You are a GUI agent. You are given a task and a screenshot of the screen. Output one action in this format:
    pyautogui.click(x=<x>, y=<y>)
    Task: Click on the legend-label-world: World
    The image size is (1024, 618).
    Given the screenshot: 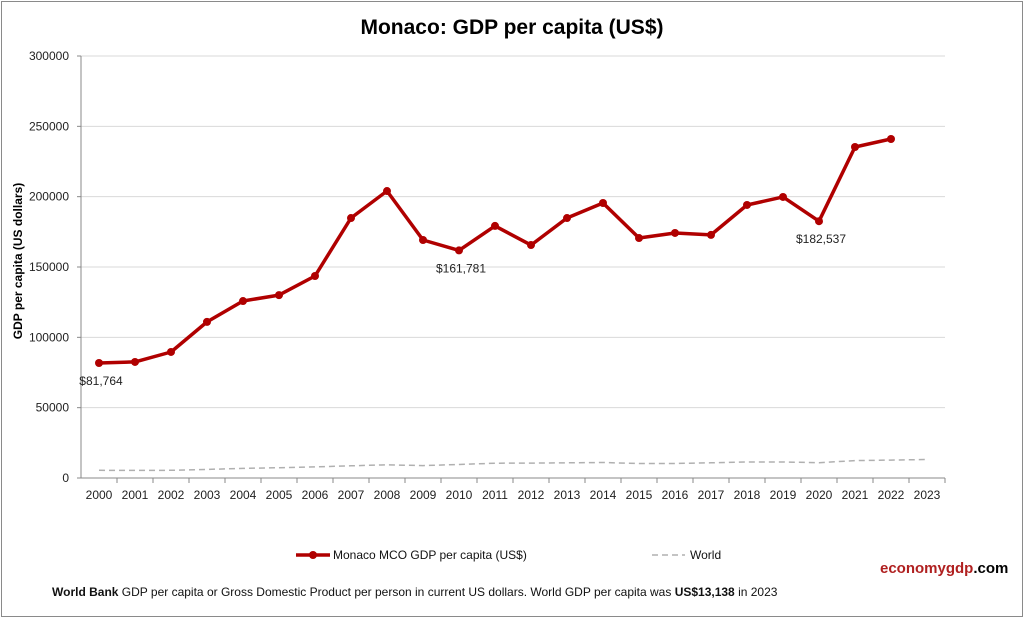 What is the action you would take?
    pyautogui.click(x=705, y=555)
    